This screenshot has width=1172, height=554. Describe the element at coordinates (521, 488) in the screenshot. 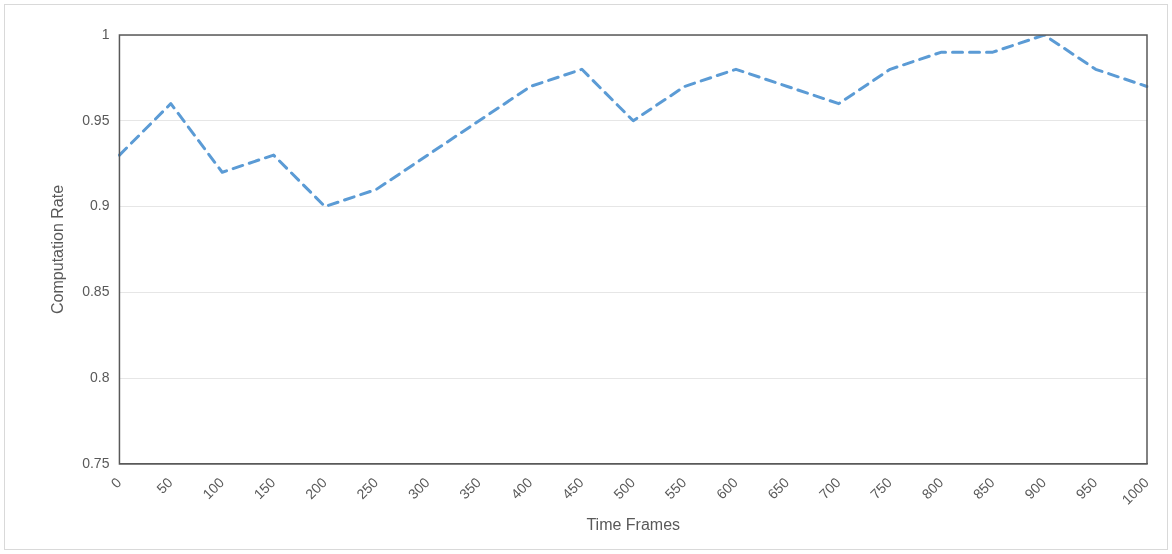

I see `x-tick-label: 400` at that location.